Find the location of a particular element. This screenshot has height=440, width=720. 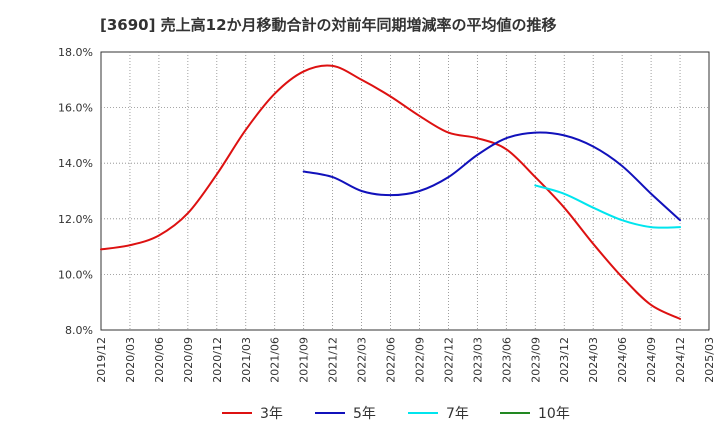

legend-label-1: 3年 is located at coordinates (271, 414).